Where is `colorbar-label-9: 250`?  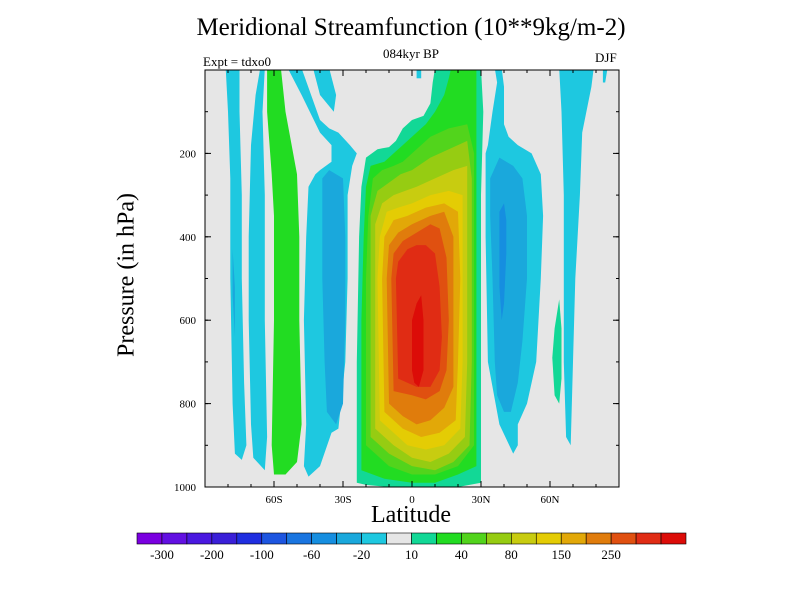
colorbar-label-9: 250 is located at coordinates (611, 554).